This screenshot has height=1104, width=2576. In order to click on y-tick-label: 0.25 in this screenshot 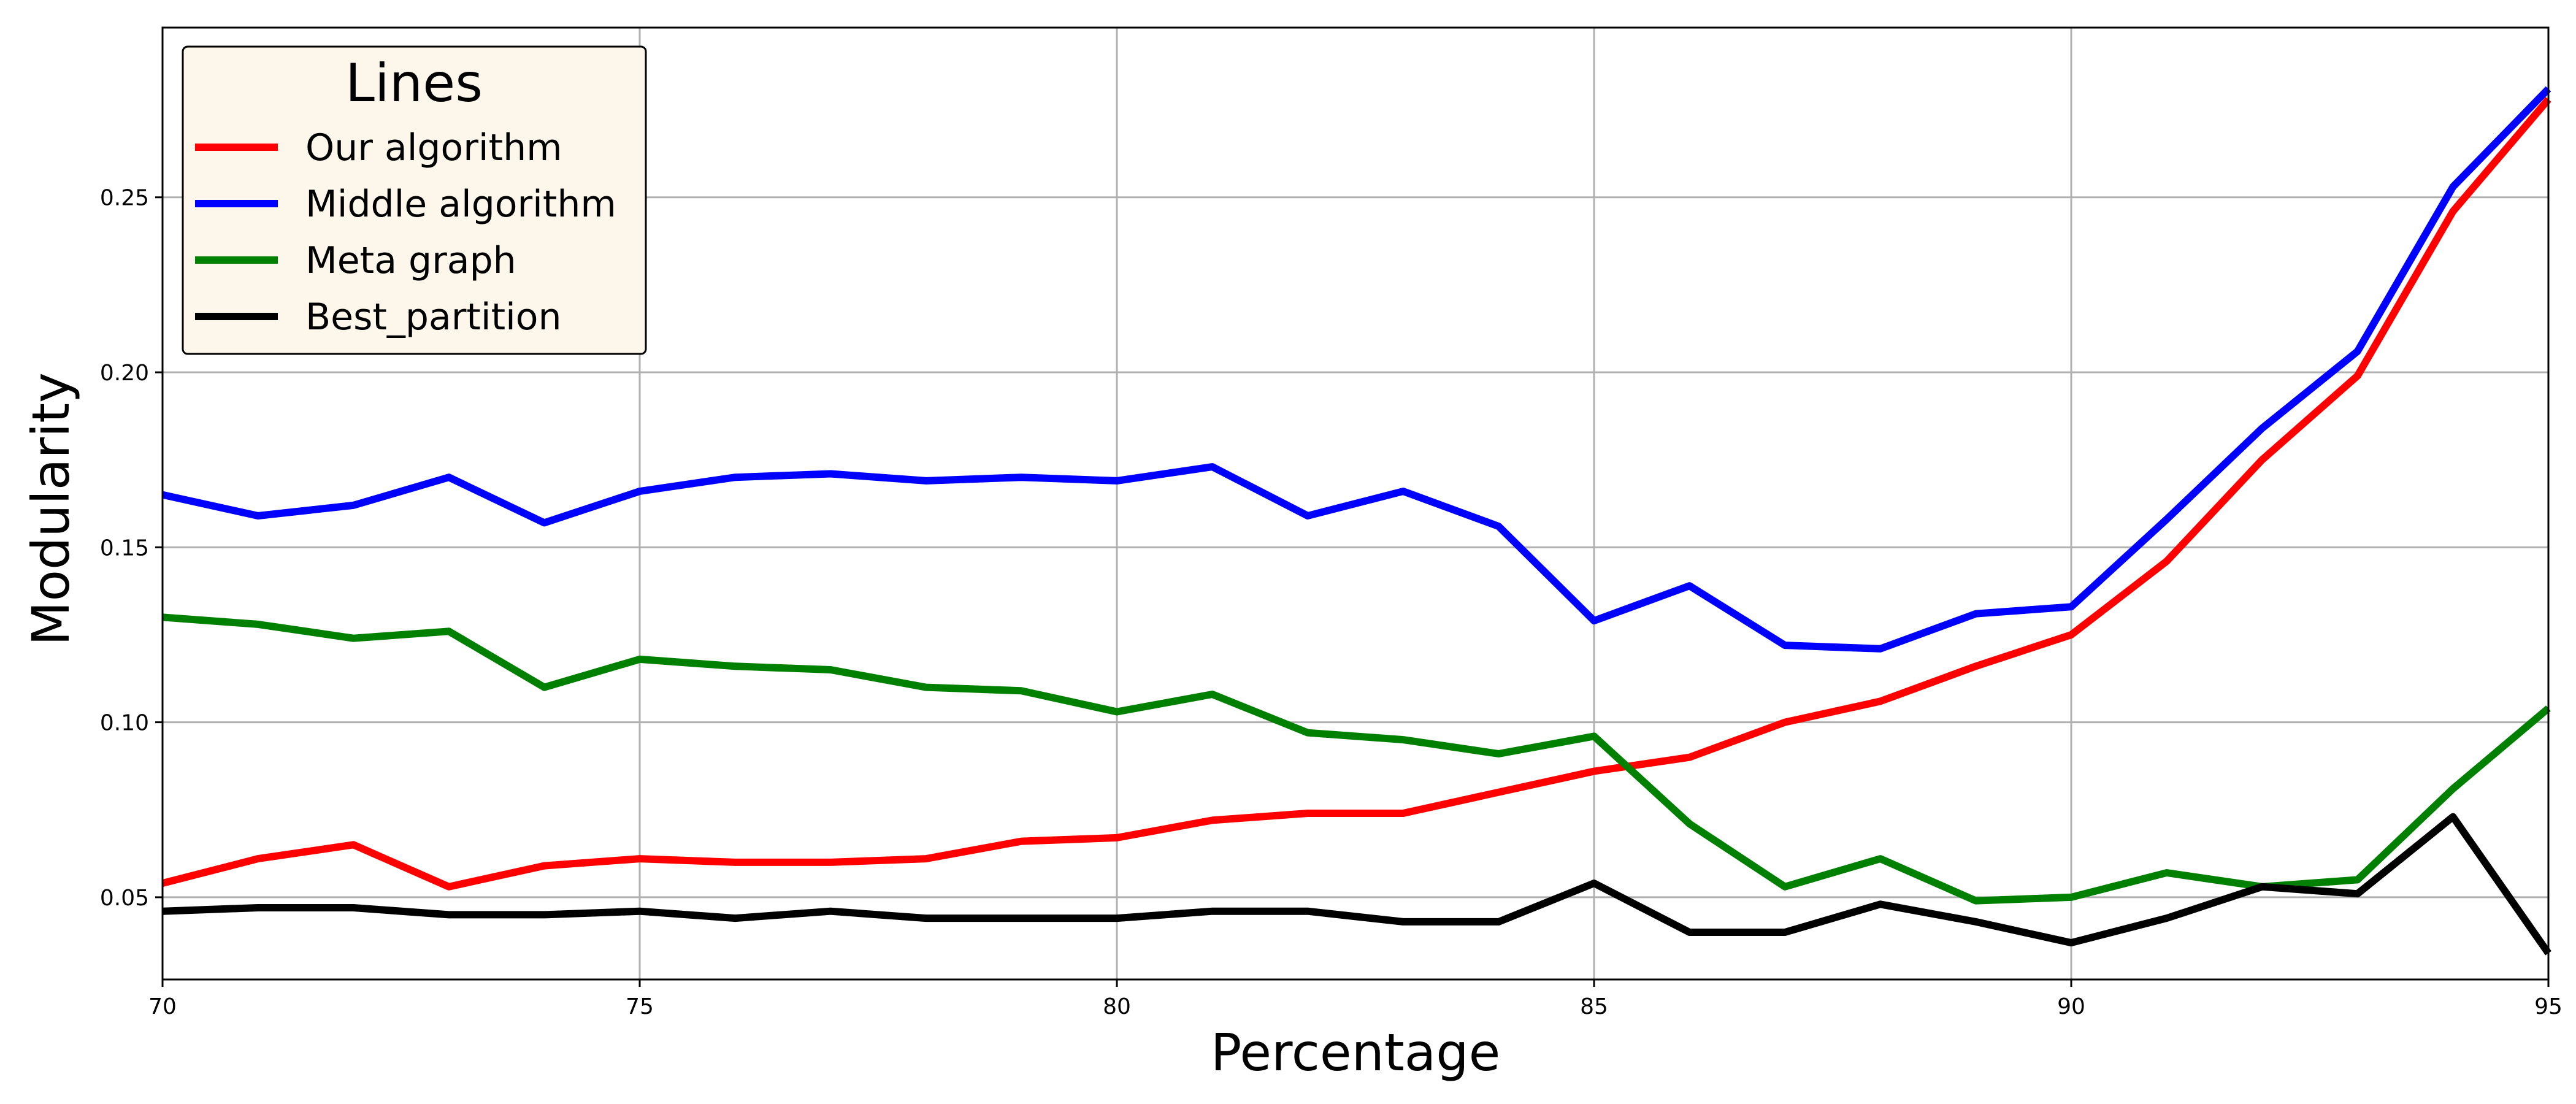, I will do `click(124, 198)`.